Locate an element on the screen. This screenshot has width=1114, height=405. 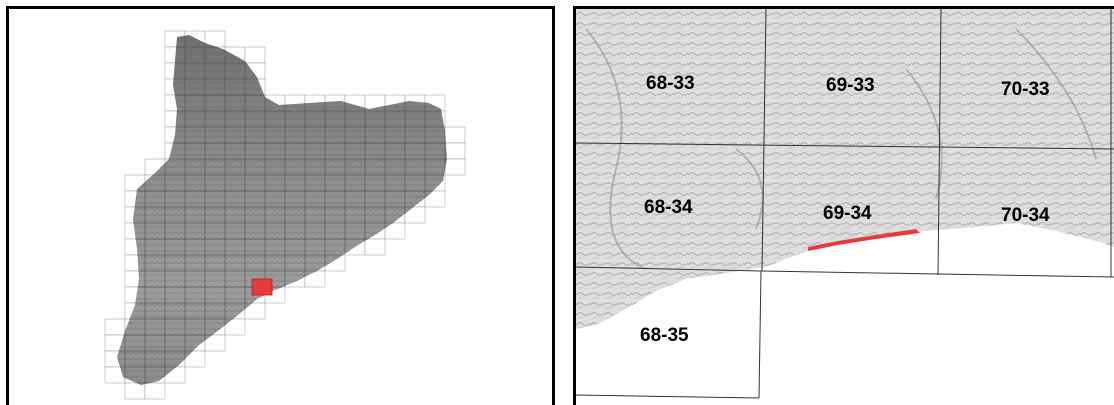
tile-label-70-33: 70-33 is located at coordinates (1025, 89).